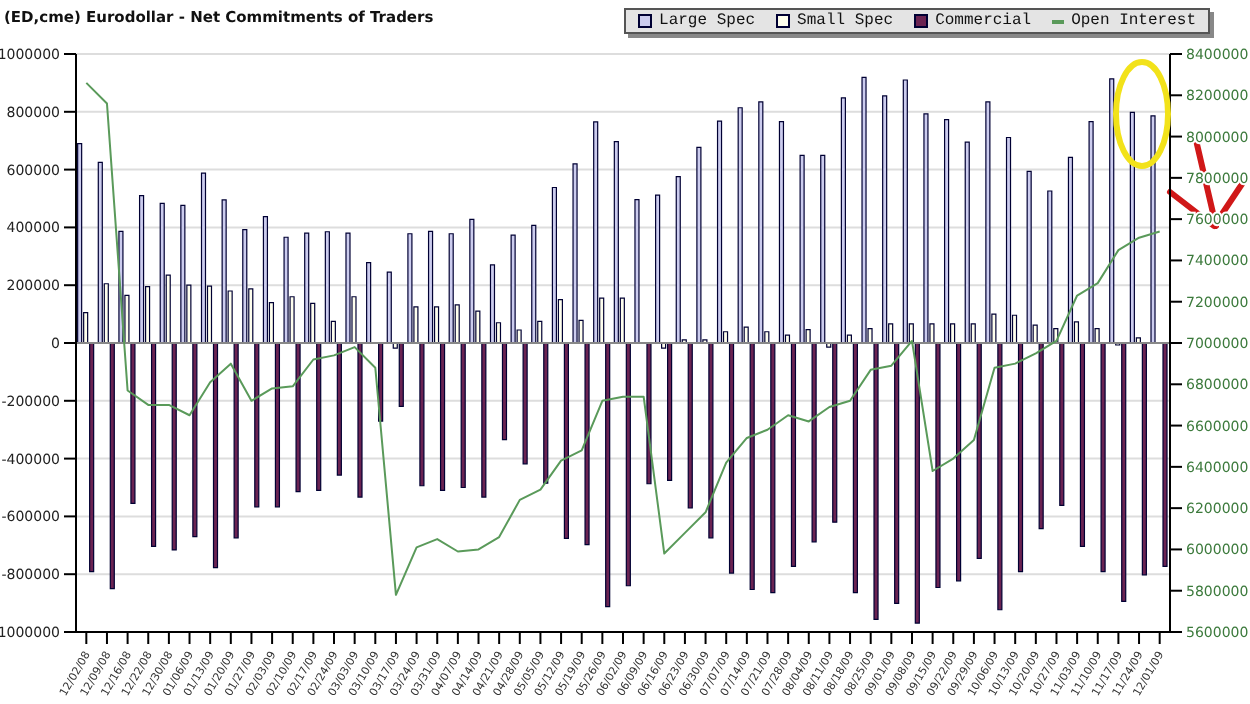 The width and height of the screenshot is (1250, 704). Describe the element at coordinates (845, 21) in the screenshot. I see `legend-label: Small Spec` at that location.